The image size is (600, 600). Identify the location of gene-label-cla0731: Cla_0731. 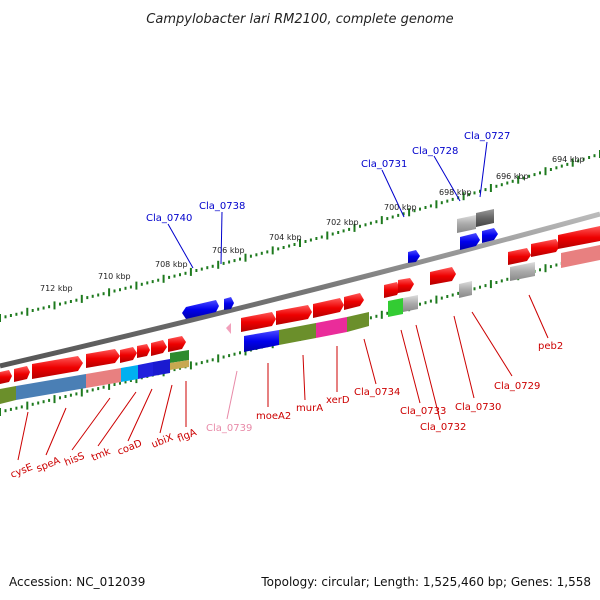
(384, 164).